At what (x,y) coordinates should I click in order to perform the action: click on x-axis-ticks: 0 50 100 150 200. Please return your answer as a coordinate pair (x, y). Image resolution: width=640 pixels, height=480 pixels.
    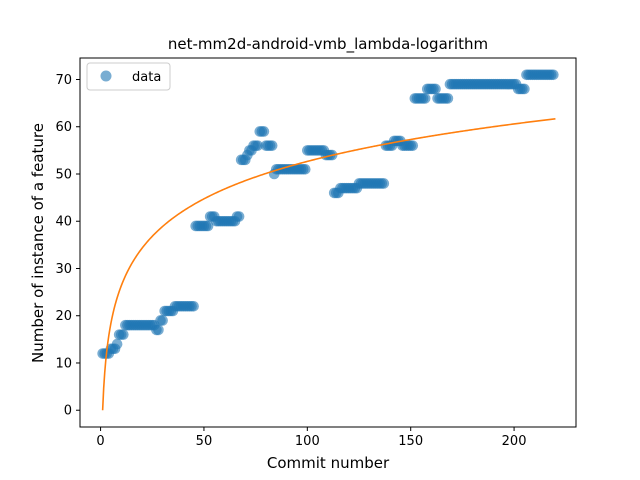
    Looking at the image, I should click on (311, 438).